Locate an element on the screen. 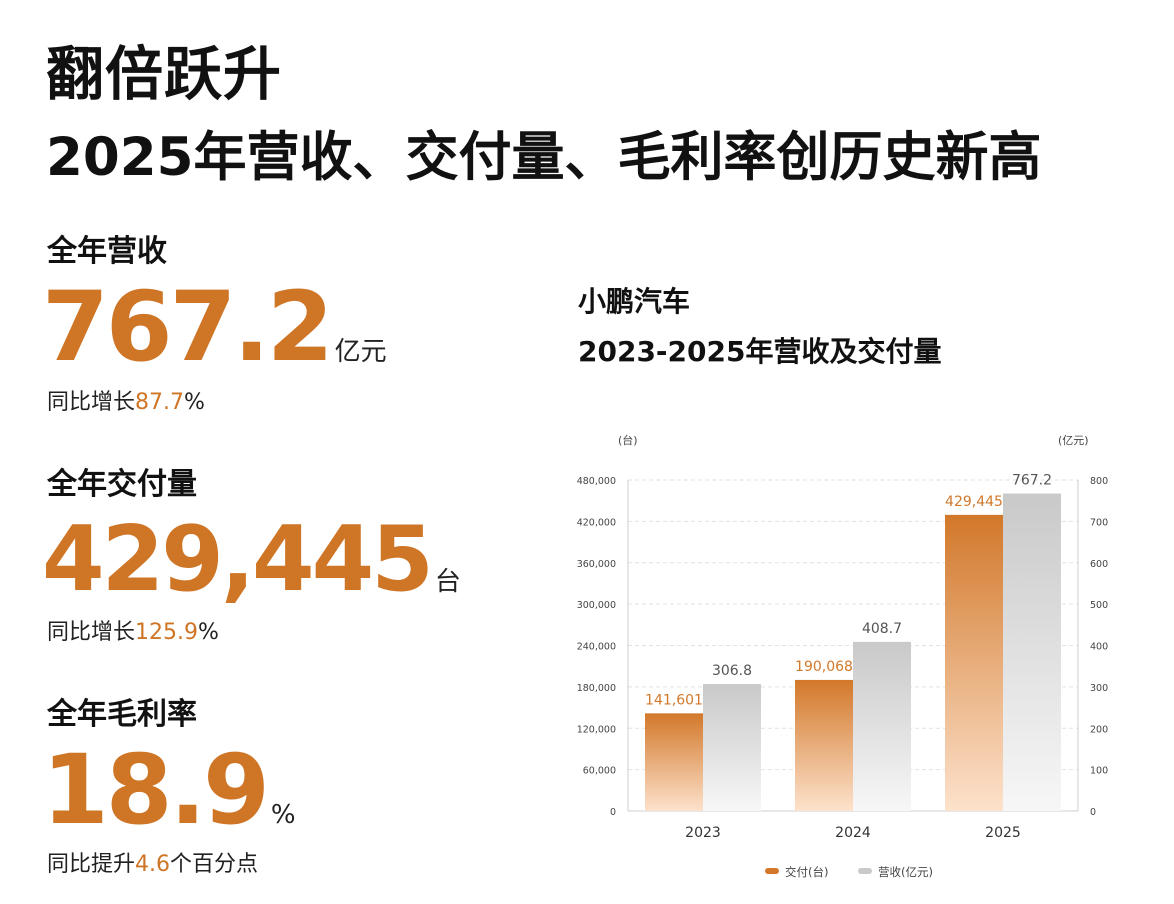 This screenshot has width=1174, height=904. margin-growth-suffix: 个百分点 is located at coordinates (214, 864).